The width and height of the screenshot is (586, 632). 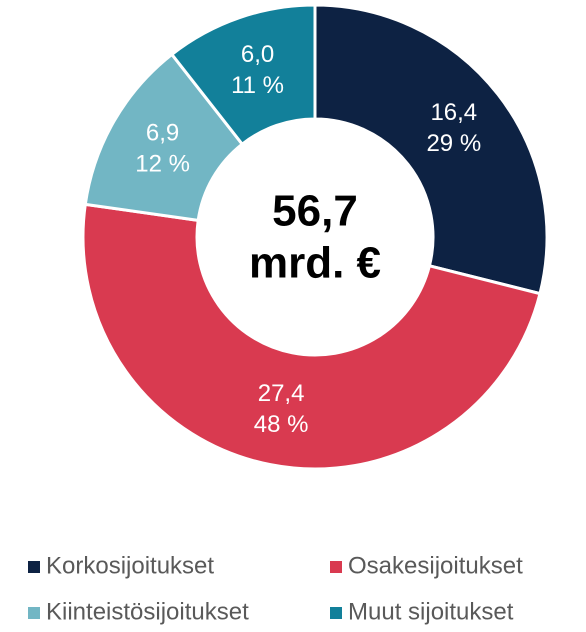 What do you see at coordinates (453, 112) in the screenshot?
I see `value-label: 16,4` at bounding box center [453, 112].